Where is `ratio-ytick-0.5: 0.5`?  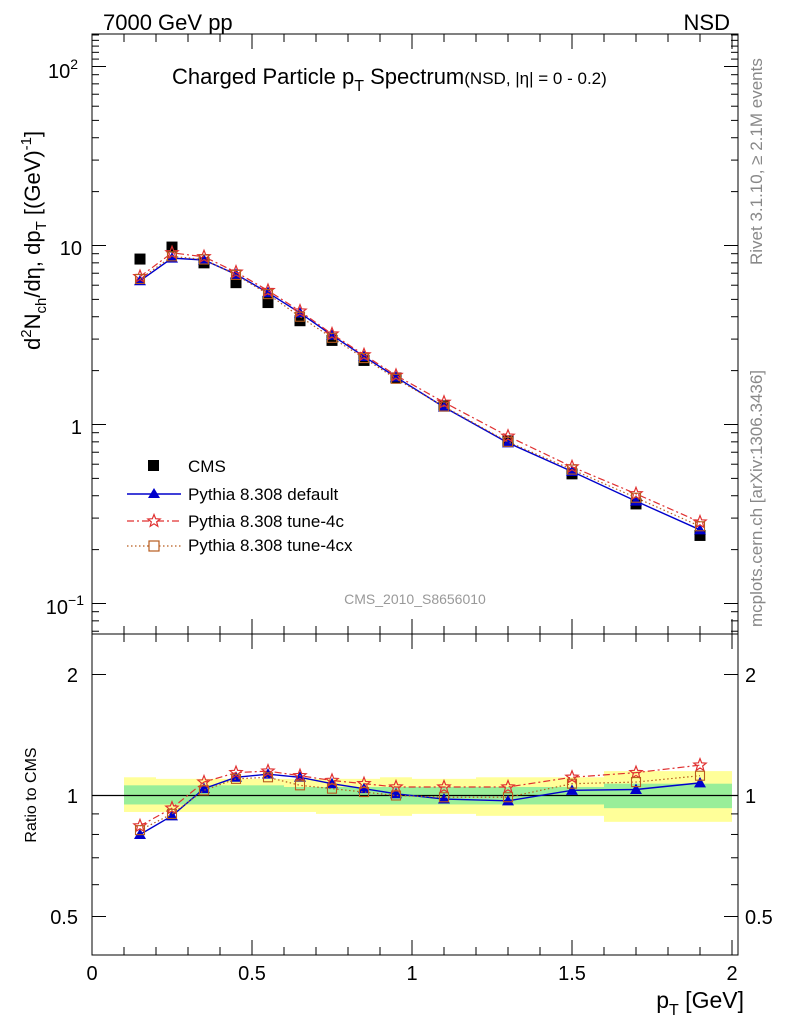
ratio-ytick-0.5: 0.5 is located at coordinates (64, 918).